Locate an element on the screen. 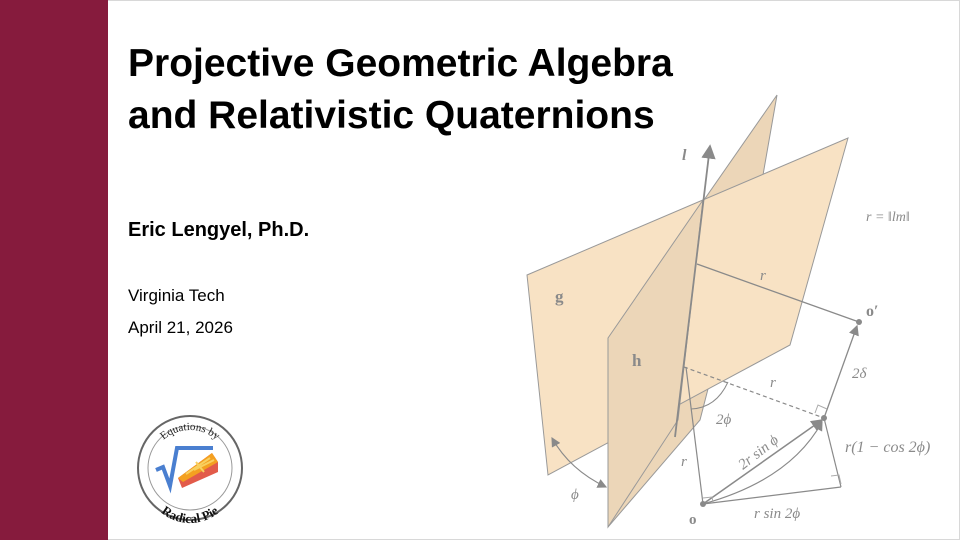 Image resolution: width=960 pixels, height=540 pixels. radical-sign-icon is located at coordinates (184, 470).